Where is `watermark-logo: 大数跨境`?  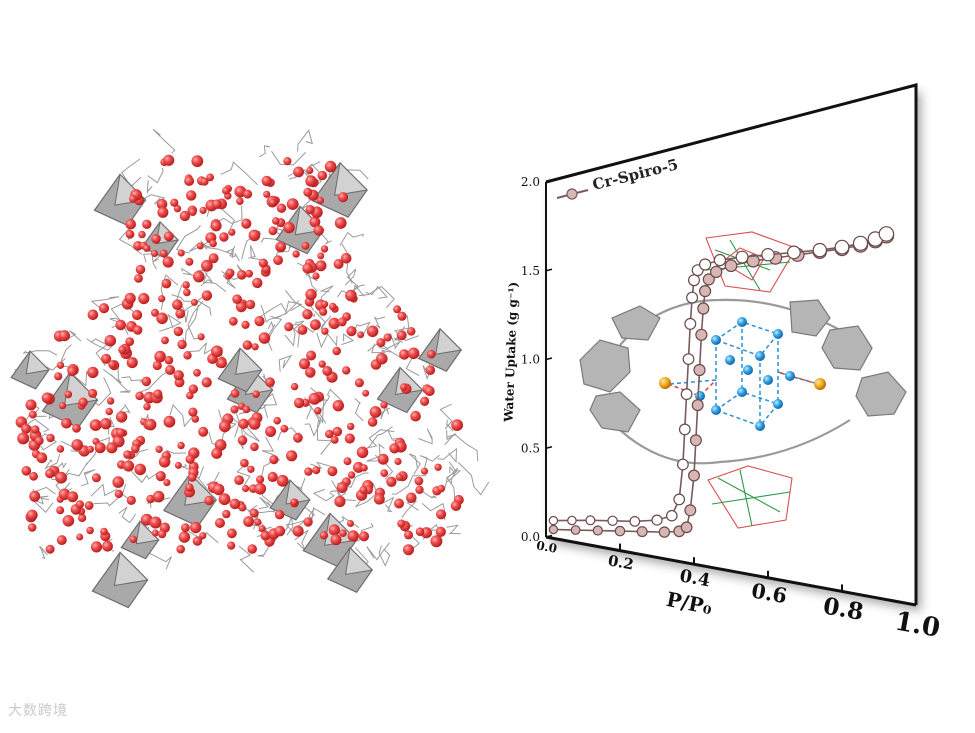
watermark-logo: 大数跨境 is located at coordinates (38, 711).